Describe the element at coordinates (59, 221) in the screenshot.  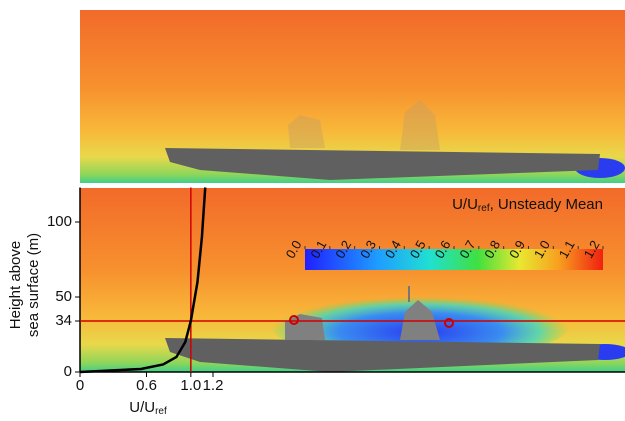
I see `y-tick-label: 100` at that location.